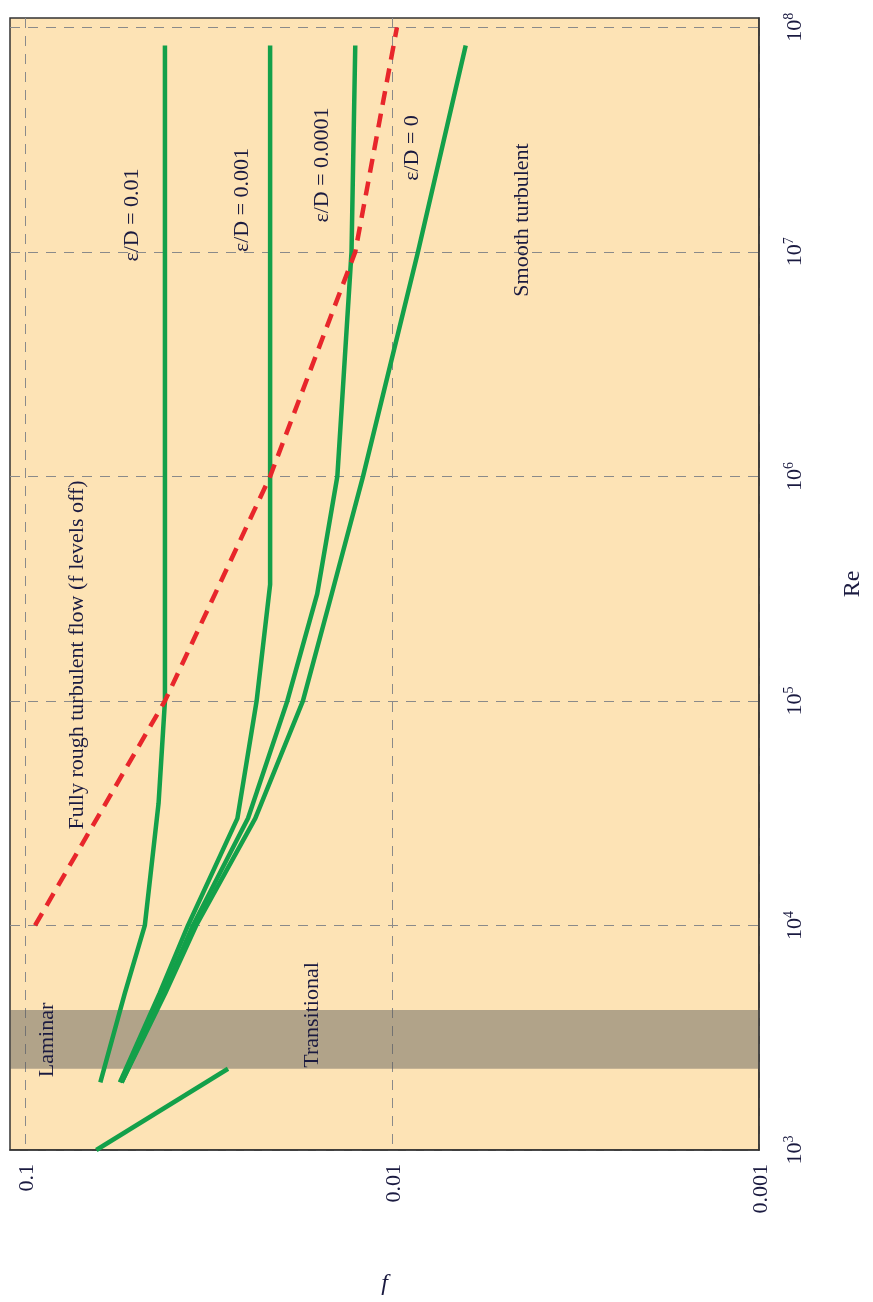  Describe the element at coordinates (320, 165) in the screenshot. I see `annotation: ε/D = 0.0001` at that location.